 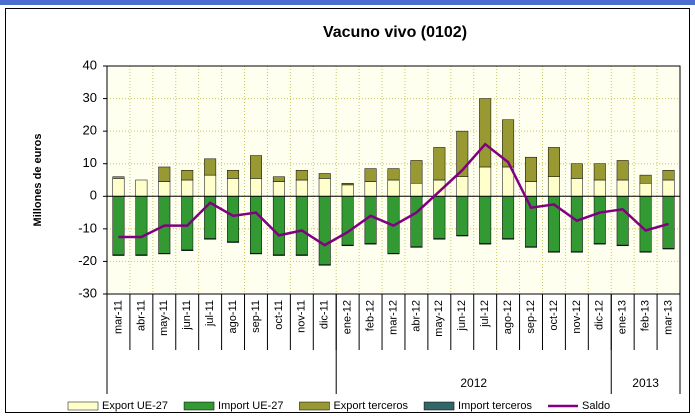 I want to click on x-tick-label: jun-12, so click(x=462, y=316).